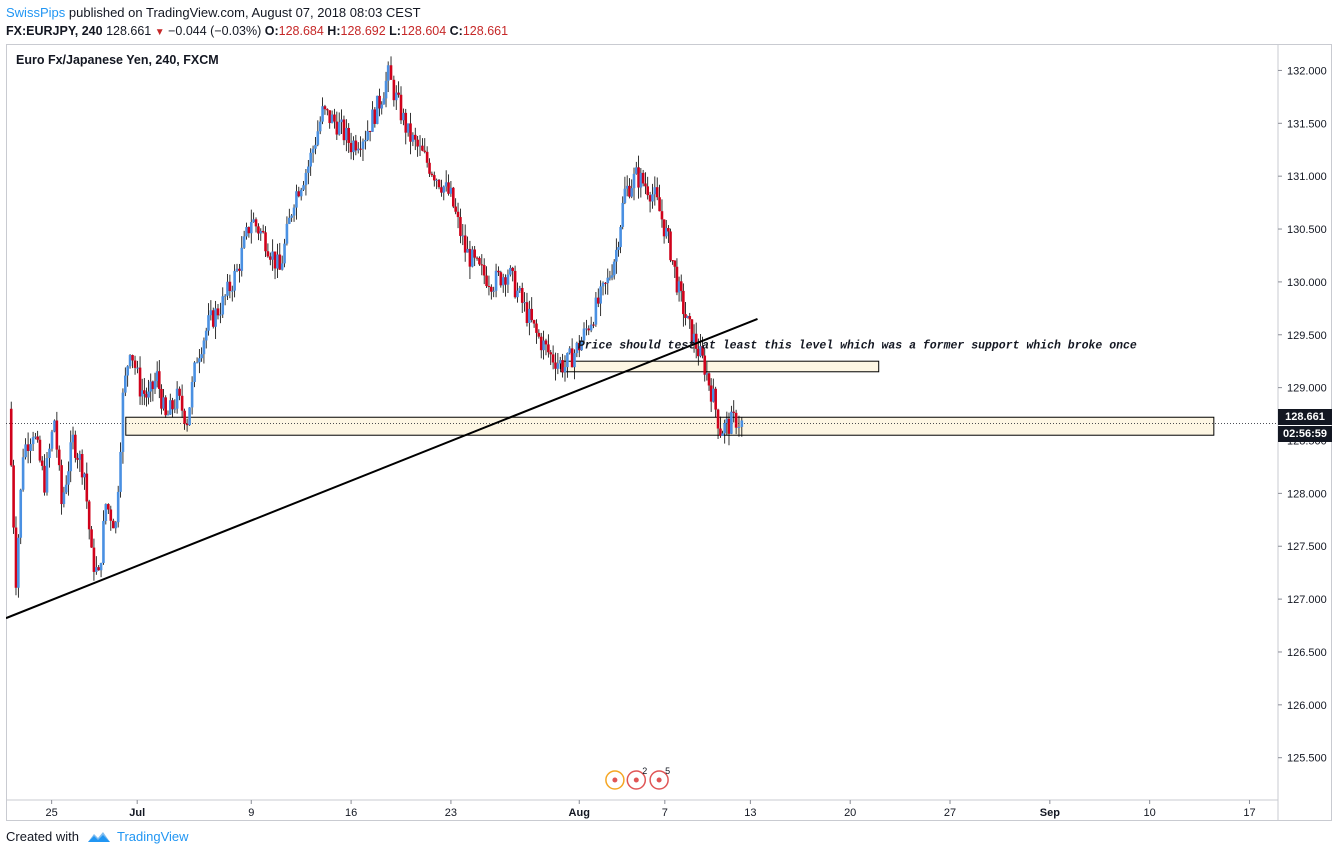  What do you see at coordinates (667, 771) in the screenshot?
I see `event-count-label: 5` at bounding box center [667, 771].